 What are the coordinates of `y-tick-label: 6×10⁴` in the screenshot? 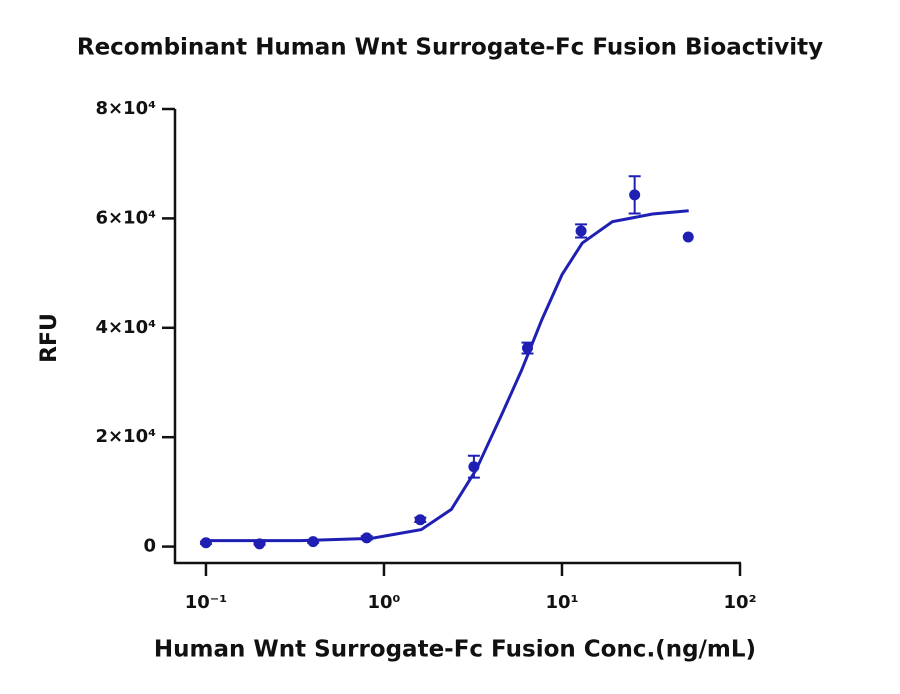 It's located at (125, 217).